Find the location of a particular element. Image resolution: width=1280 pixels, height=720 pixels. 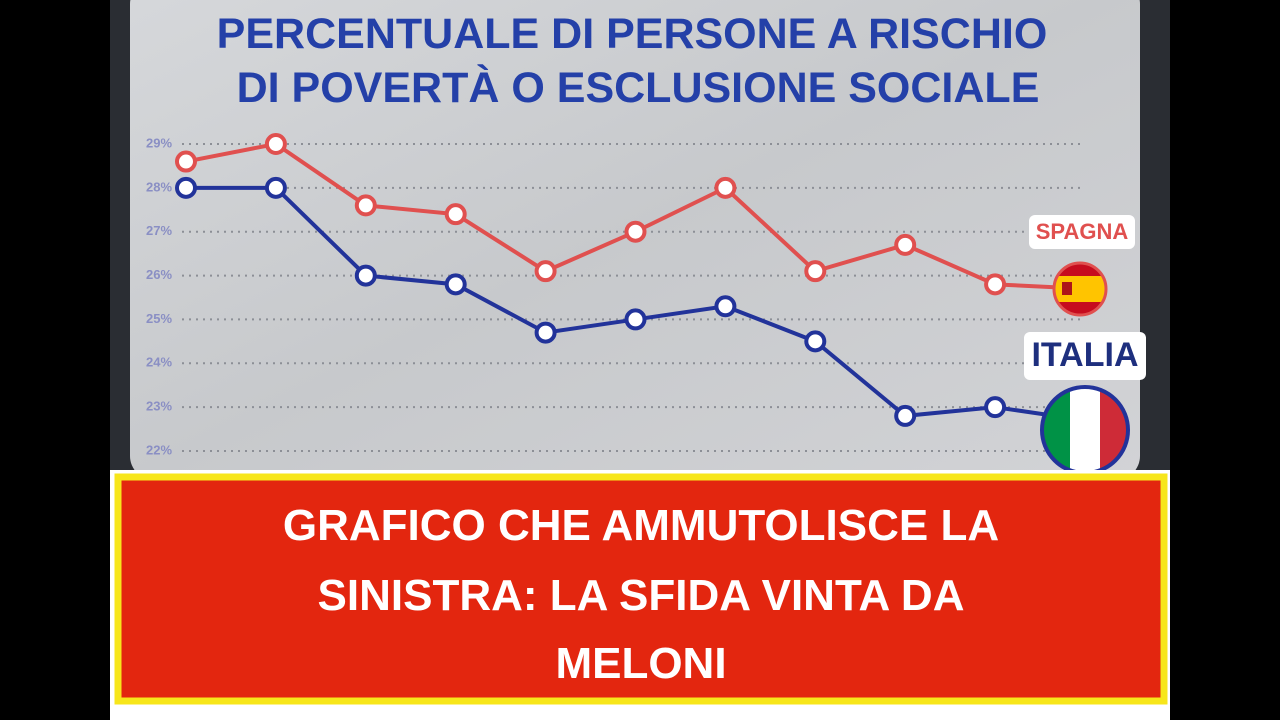

spain-flag is located at coordinates (1080, 289).